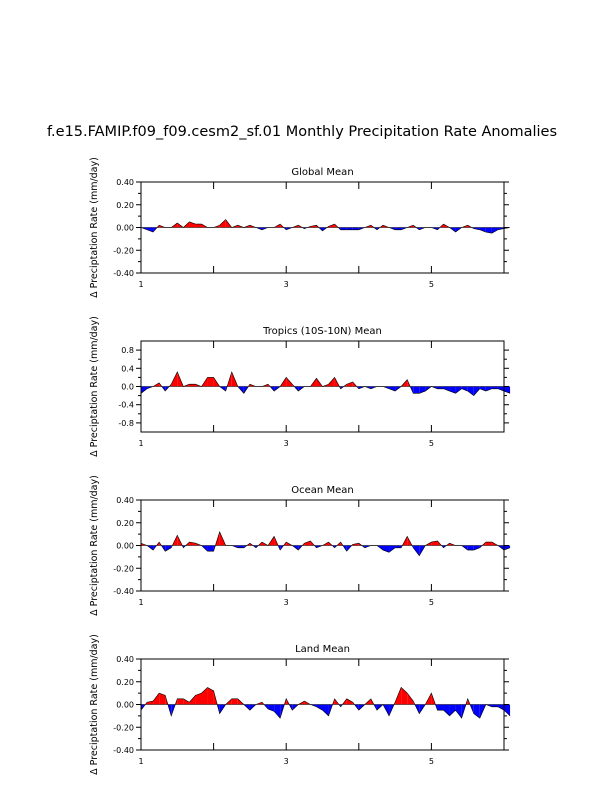  What do you see at coordinates (322, 649) in the screenshot?
I see `panel-title: Land Mean` at bounding box center [322, 649].